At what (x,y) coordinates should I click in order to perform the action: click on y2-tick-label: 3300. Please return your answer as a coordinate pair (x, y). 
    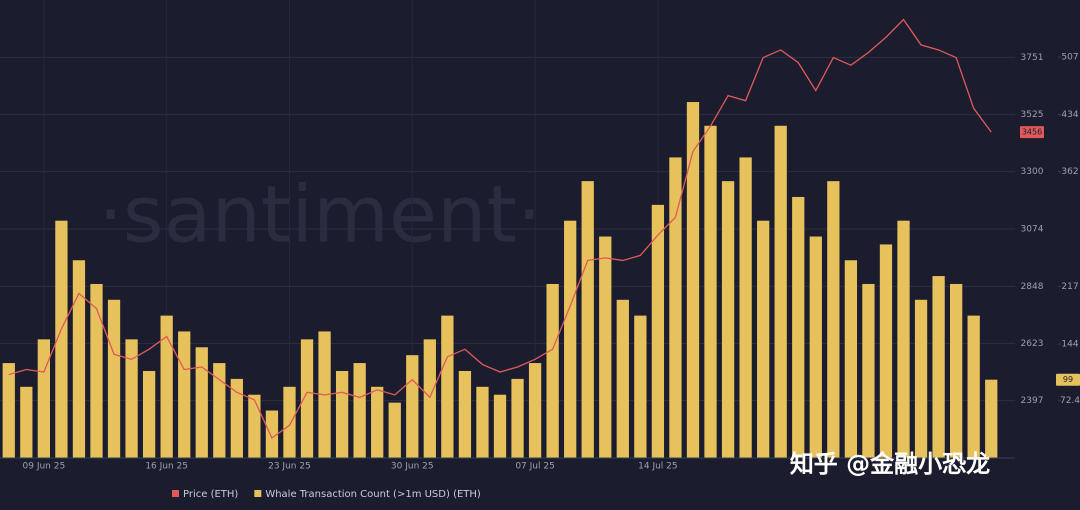
    Looking at the image, I should click on (1032, 172).